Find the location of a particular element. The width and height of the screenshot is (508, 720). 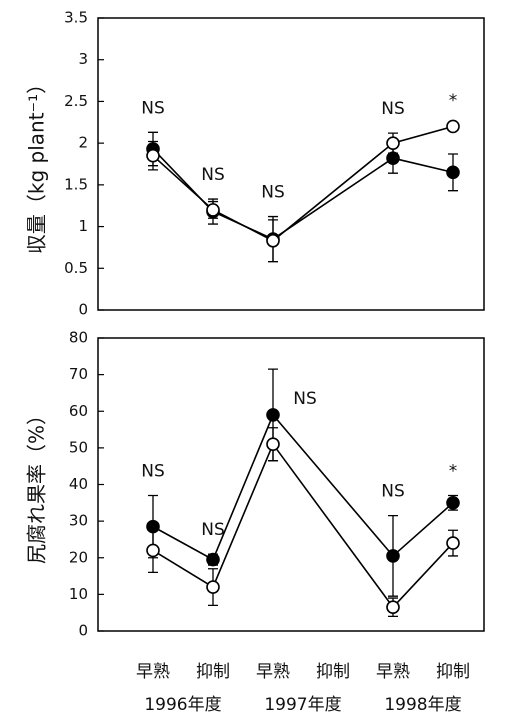

y-tick-label: 40 is located at coordinates (78, 484).